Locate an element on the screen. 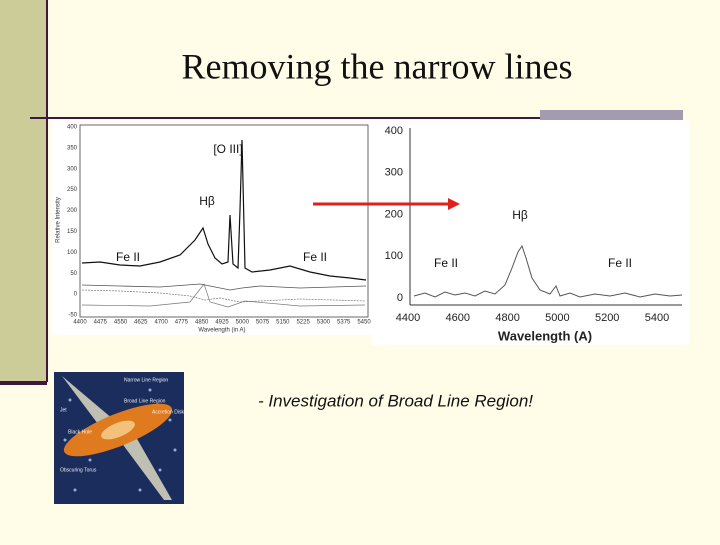  x-tick-label: 5075 is located at coordinates (263, 323).